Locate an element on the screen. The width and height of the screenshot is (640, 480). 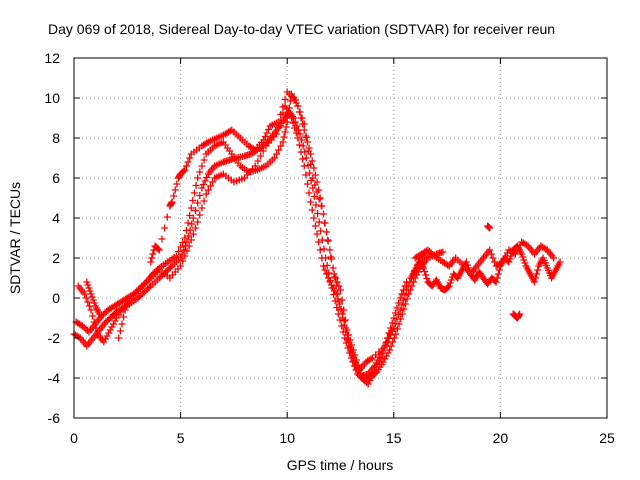
y-tick-label: 8 is located at coordinates (56, 138).